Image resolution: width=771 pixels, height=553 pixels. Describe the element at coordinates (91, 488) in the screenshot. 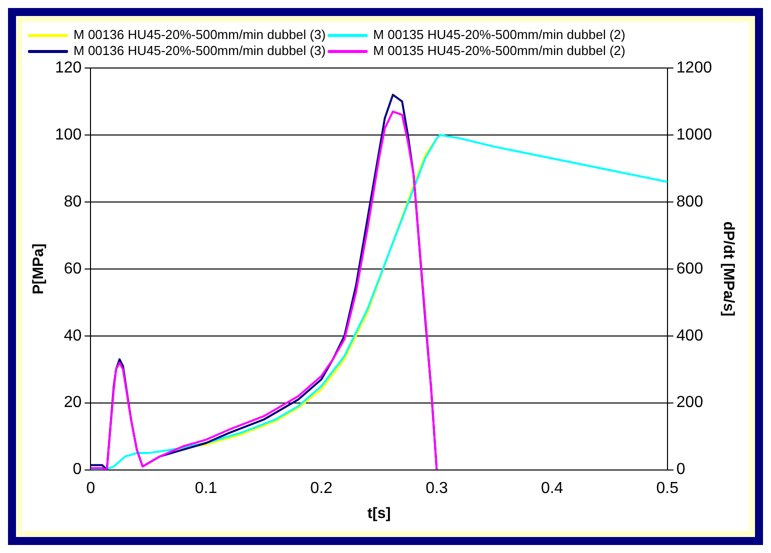

I see `x-tick-label: 0` at that location.